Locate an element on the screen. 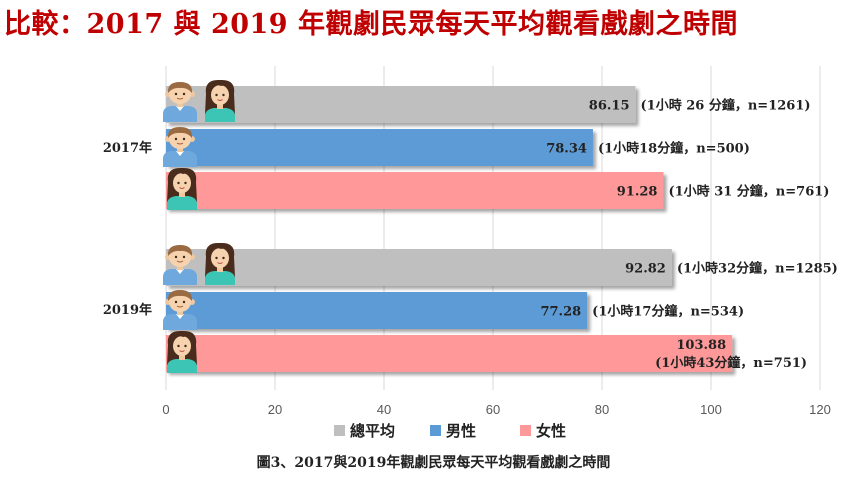 Image resolution: width=867 pixels, height=494 pixels. data-label: 86.15 is located at coordinates (609, 106).